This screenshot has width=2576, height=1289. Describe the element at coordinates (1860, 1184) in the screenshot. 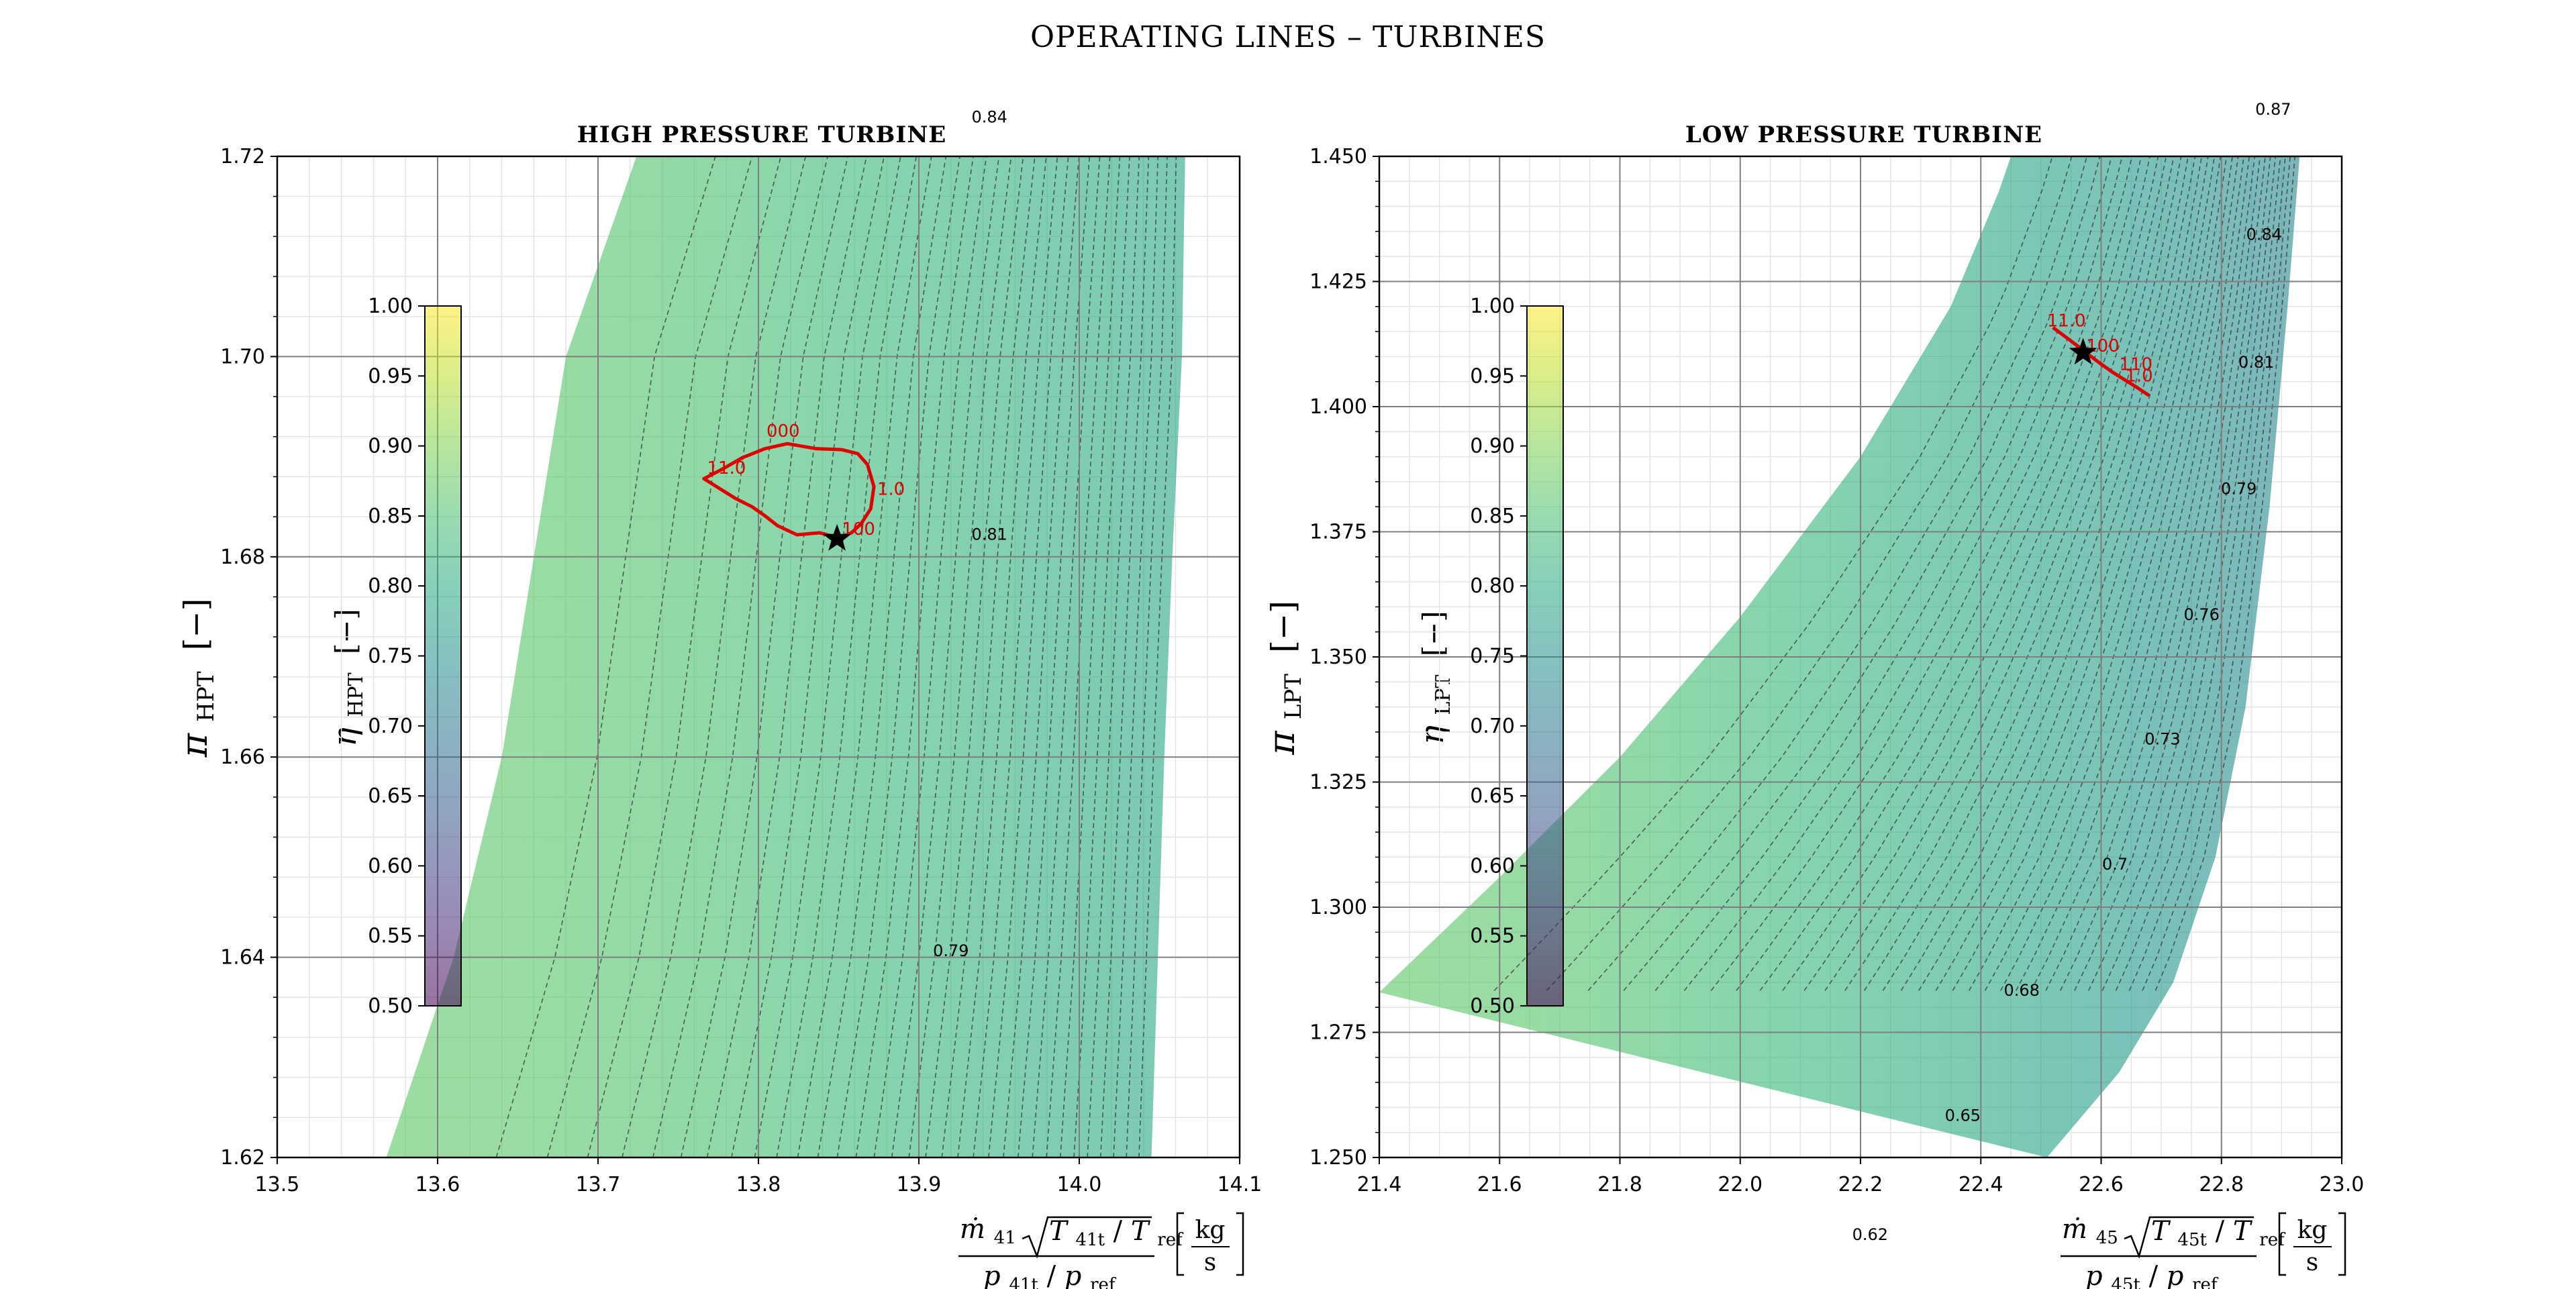

I see `lpt-x-tick-label: 22.2` at that location.